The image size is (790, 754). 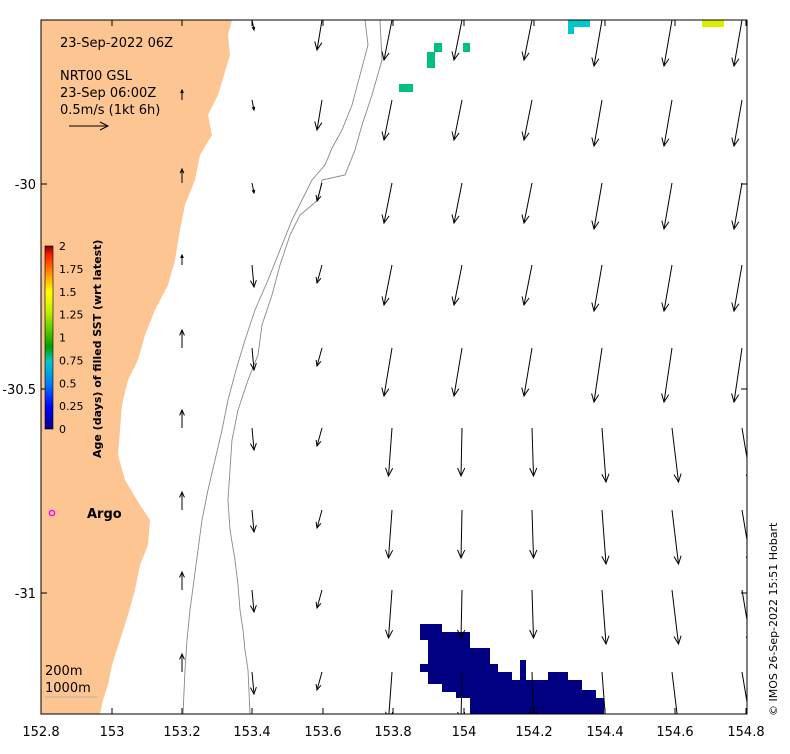 What do you see at coordinates (322, 732) in the screenshot?
I see `x-tick-label: 153.6` at bounding box center [322, 732].